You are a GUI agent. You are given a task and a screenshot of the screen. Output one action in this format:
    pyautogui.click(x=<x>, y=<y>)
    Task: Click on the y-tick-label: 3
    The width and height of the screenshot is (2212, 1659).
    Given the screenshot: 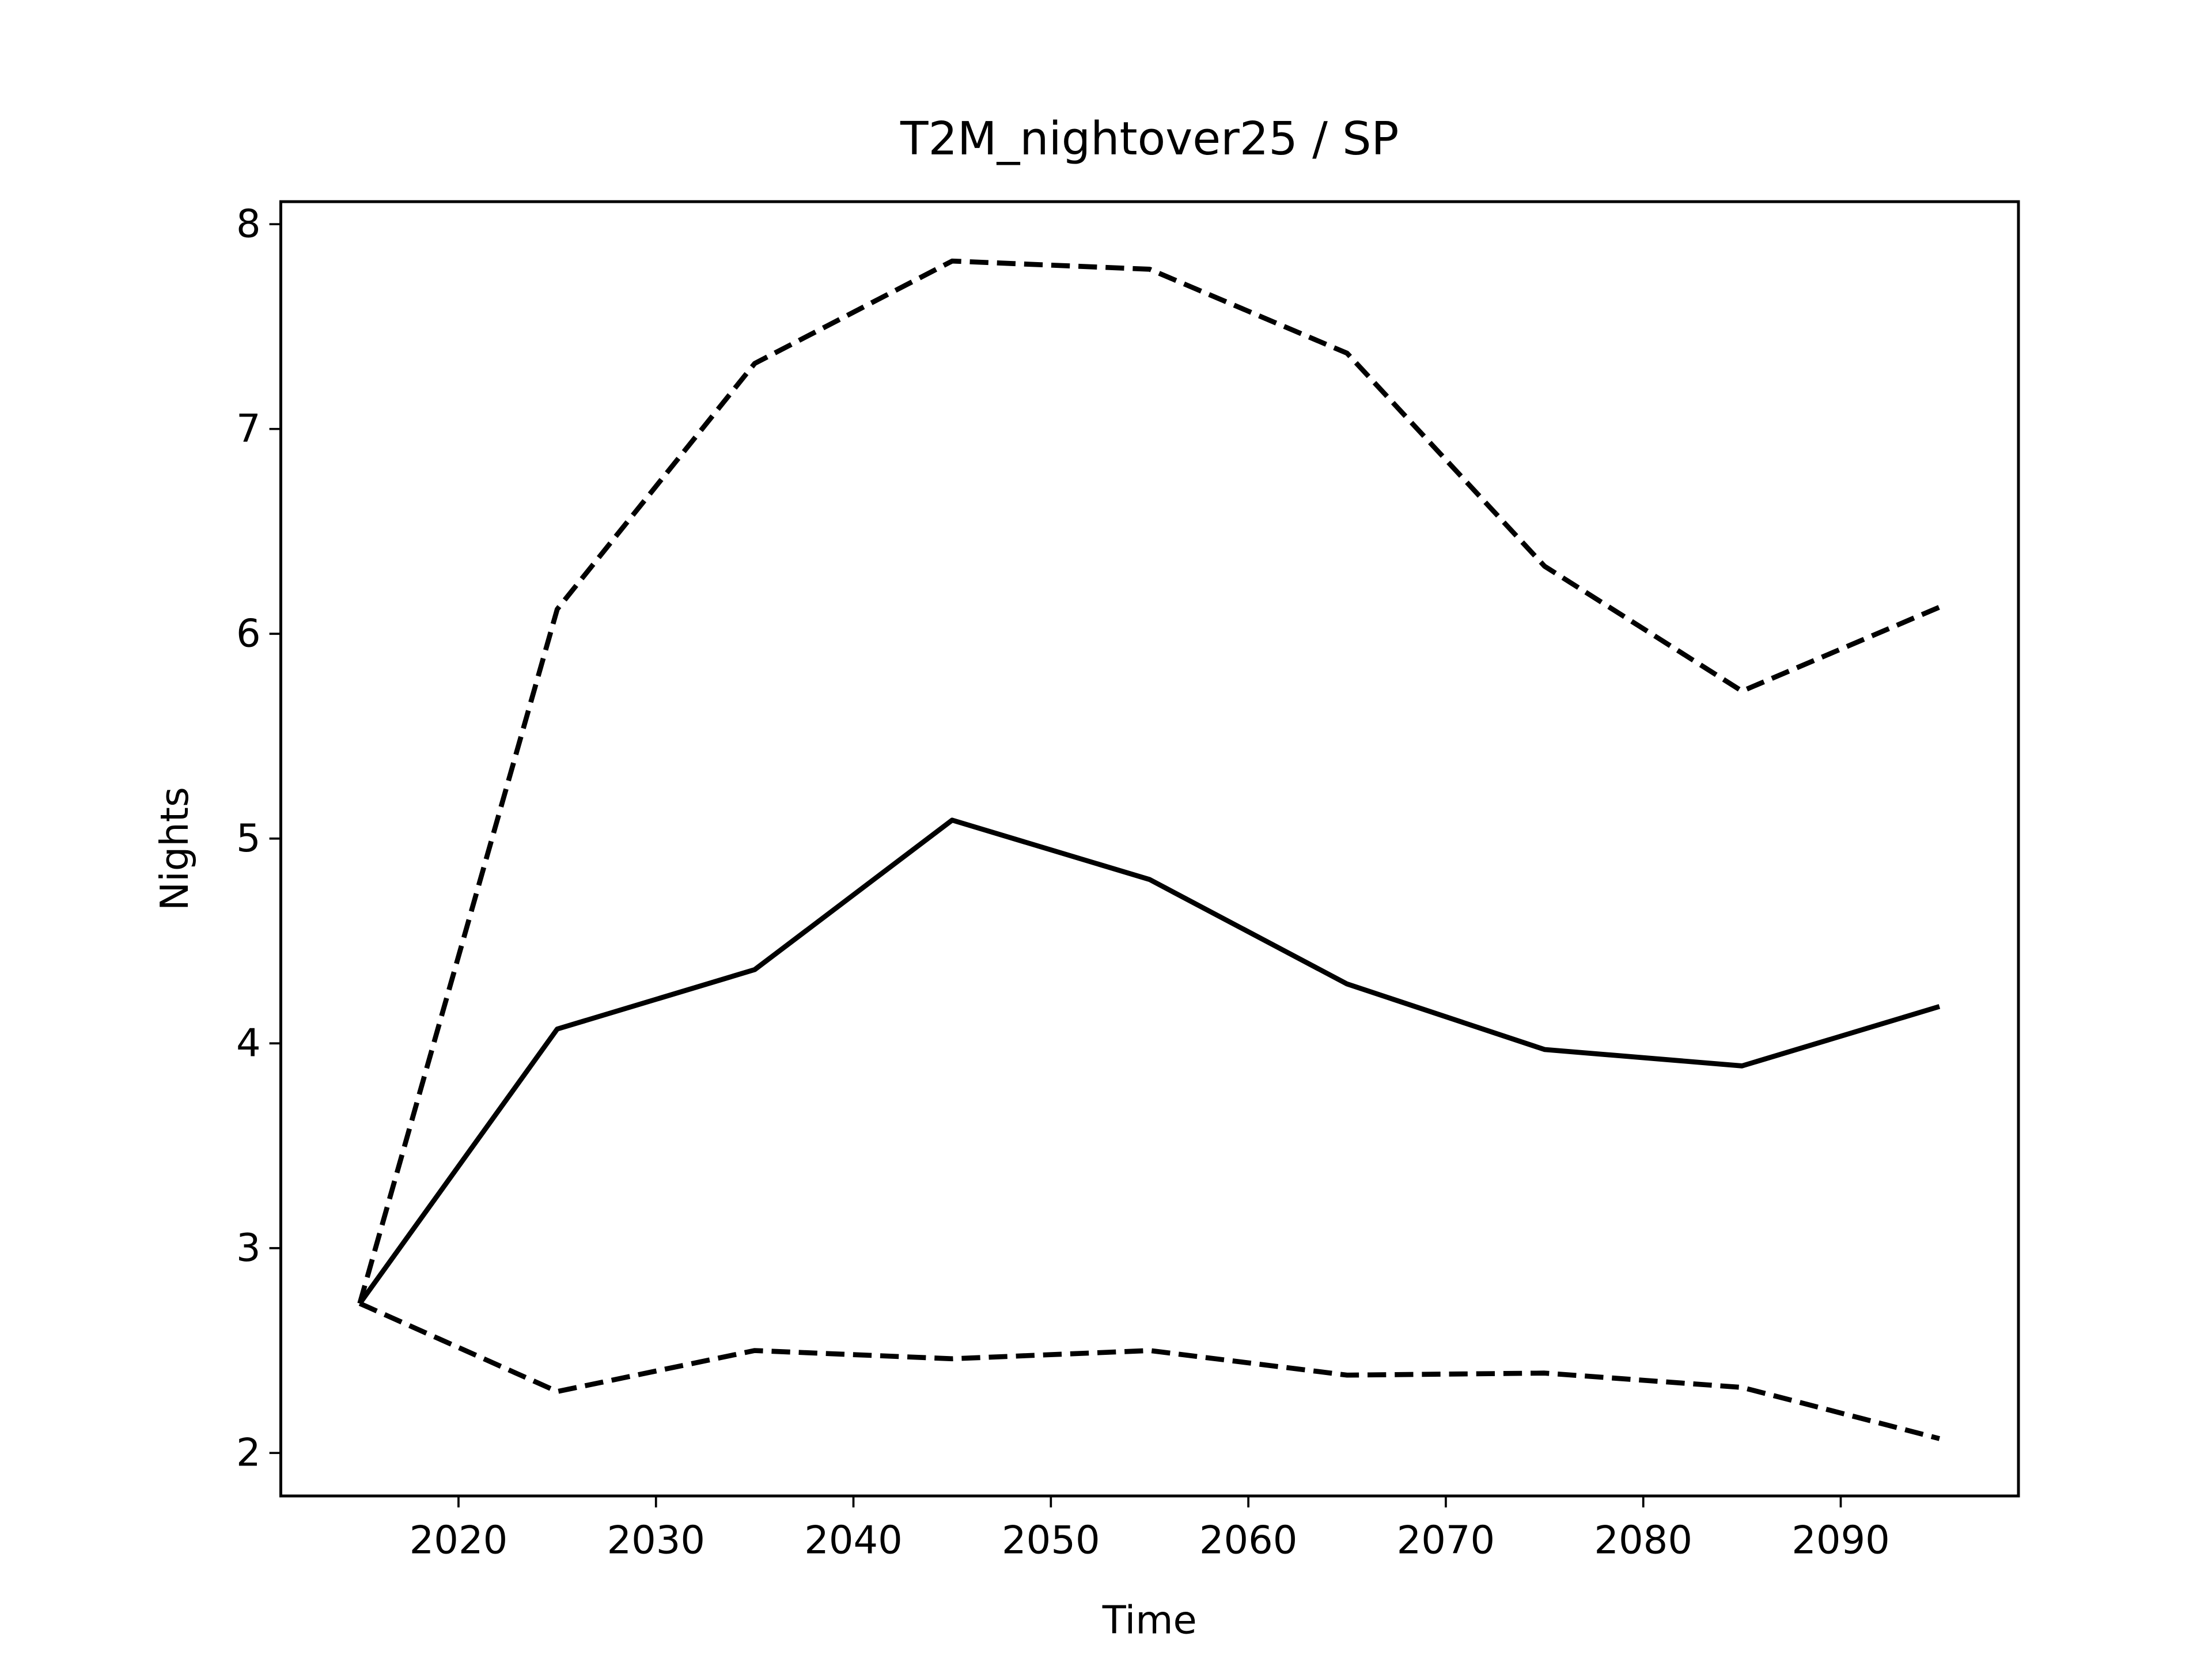 What is the action you would take?
    pyautogui.click(x=248, y=1247)
    